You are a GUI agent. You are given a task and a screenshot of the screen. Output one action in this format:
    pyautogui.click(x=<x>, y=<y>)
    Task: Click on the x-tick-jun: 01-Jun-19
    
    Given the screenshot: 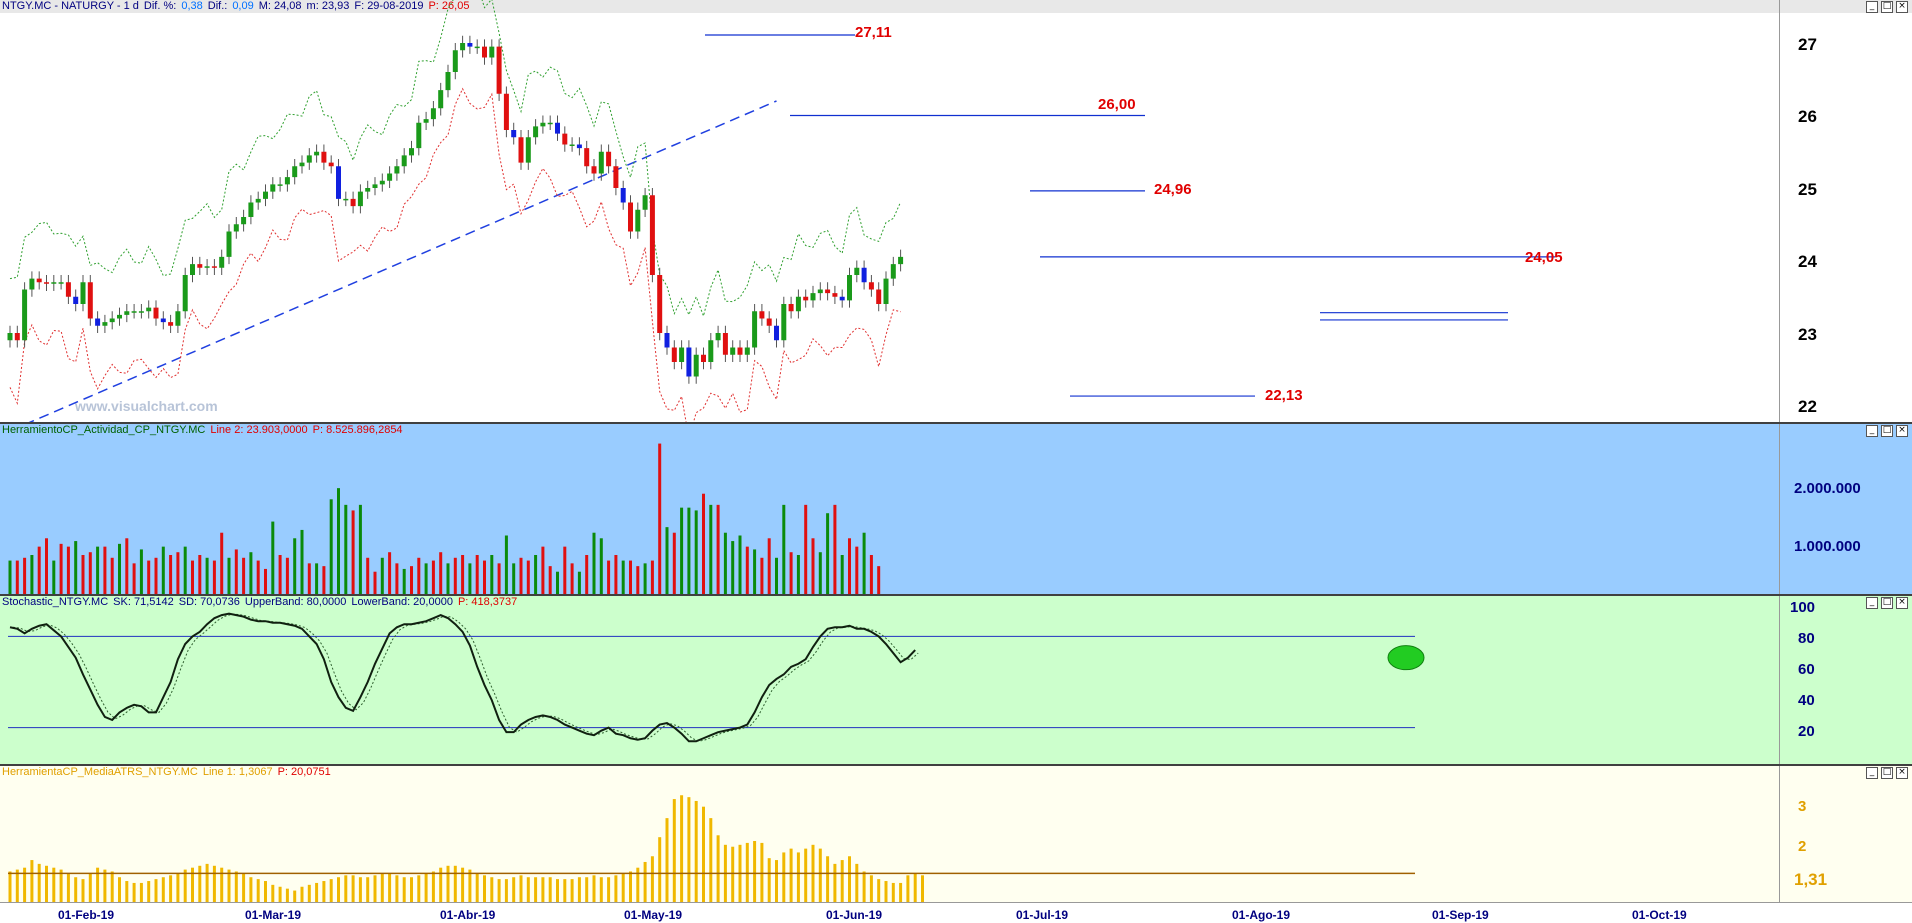 What is the action you would take?
    pyautogui.click(x=854, y=915)
    